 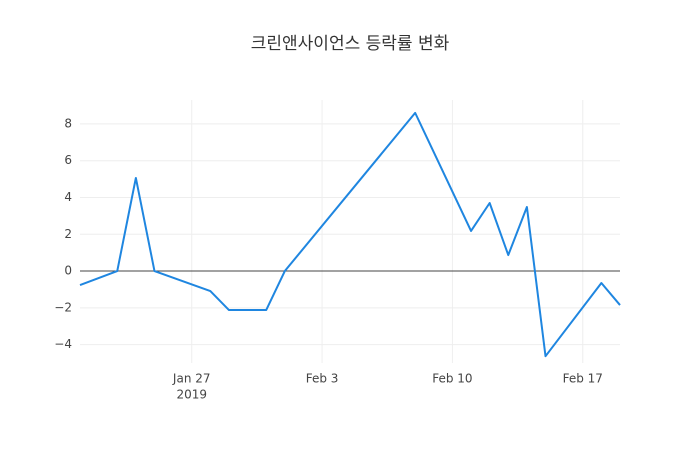 I want to click on y-tick-label: 6, so click(x=68, y=160).